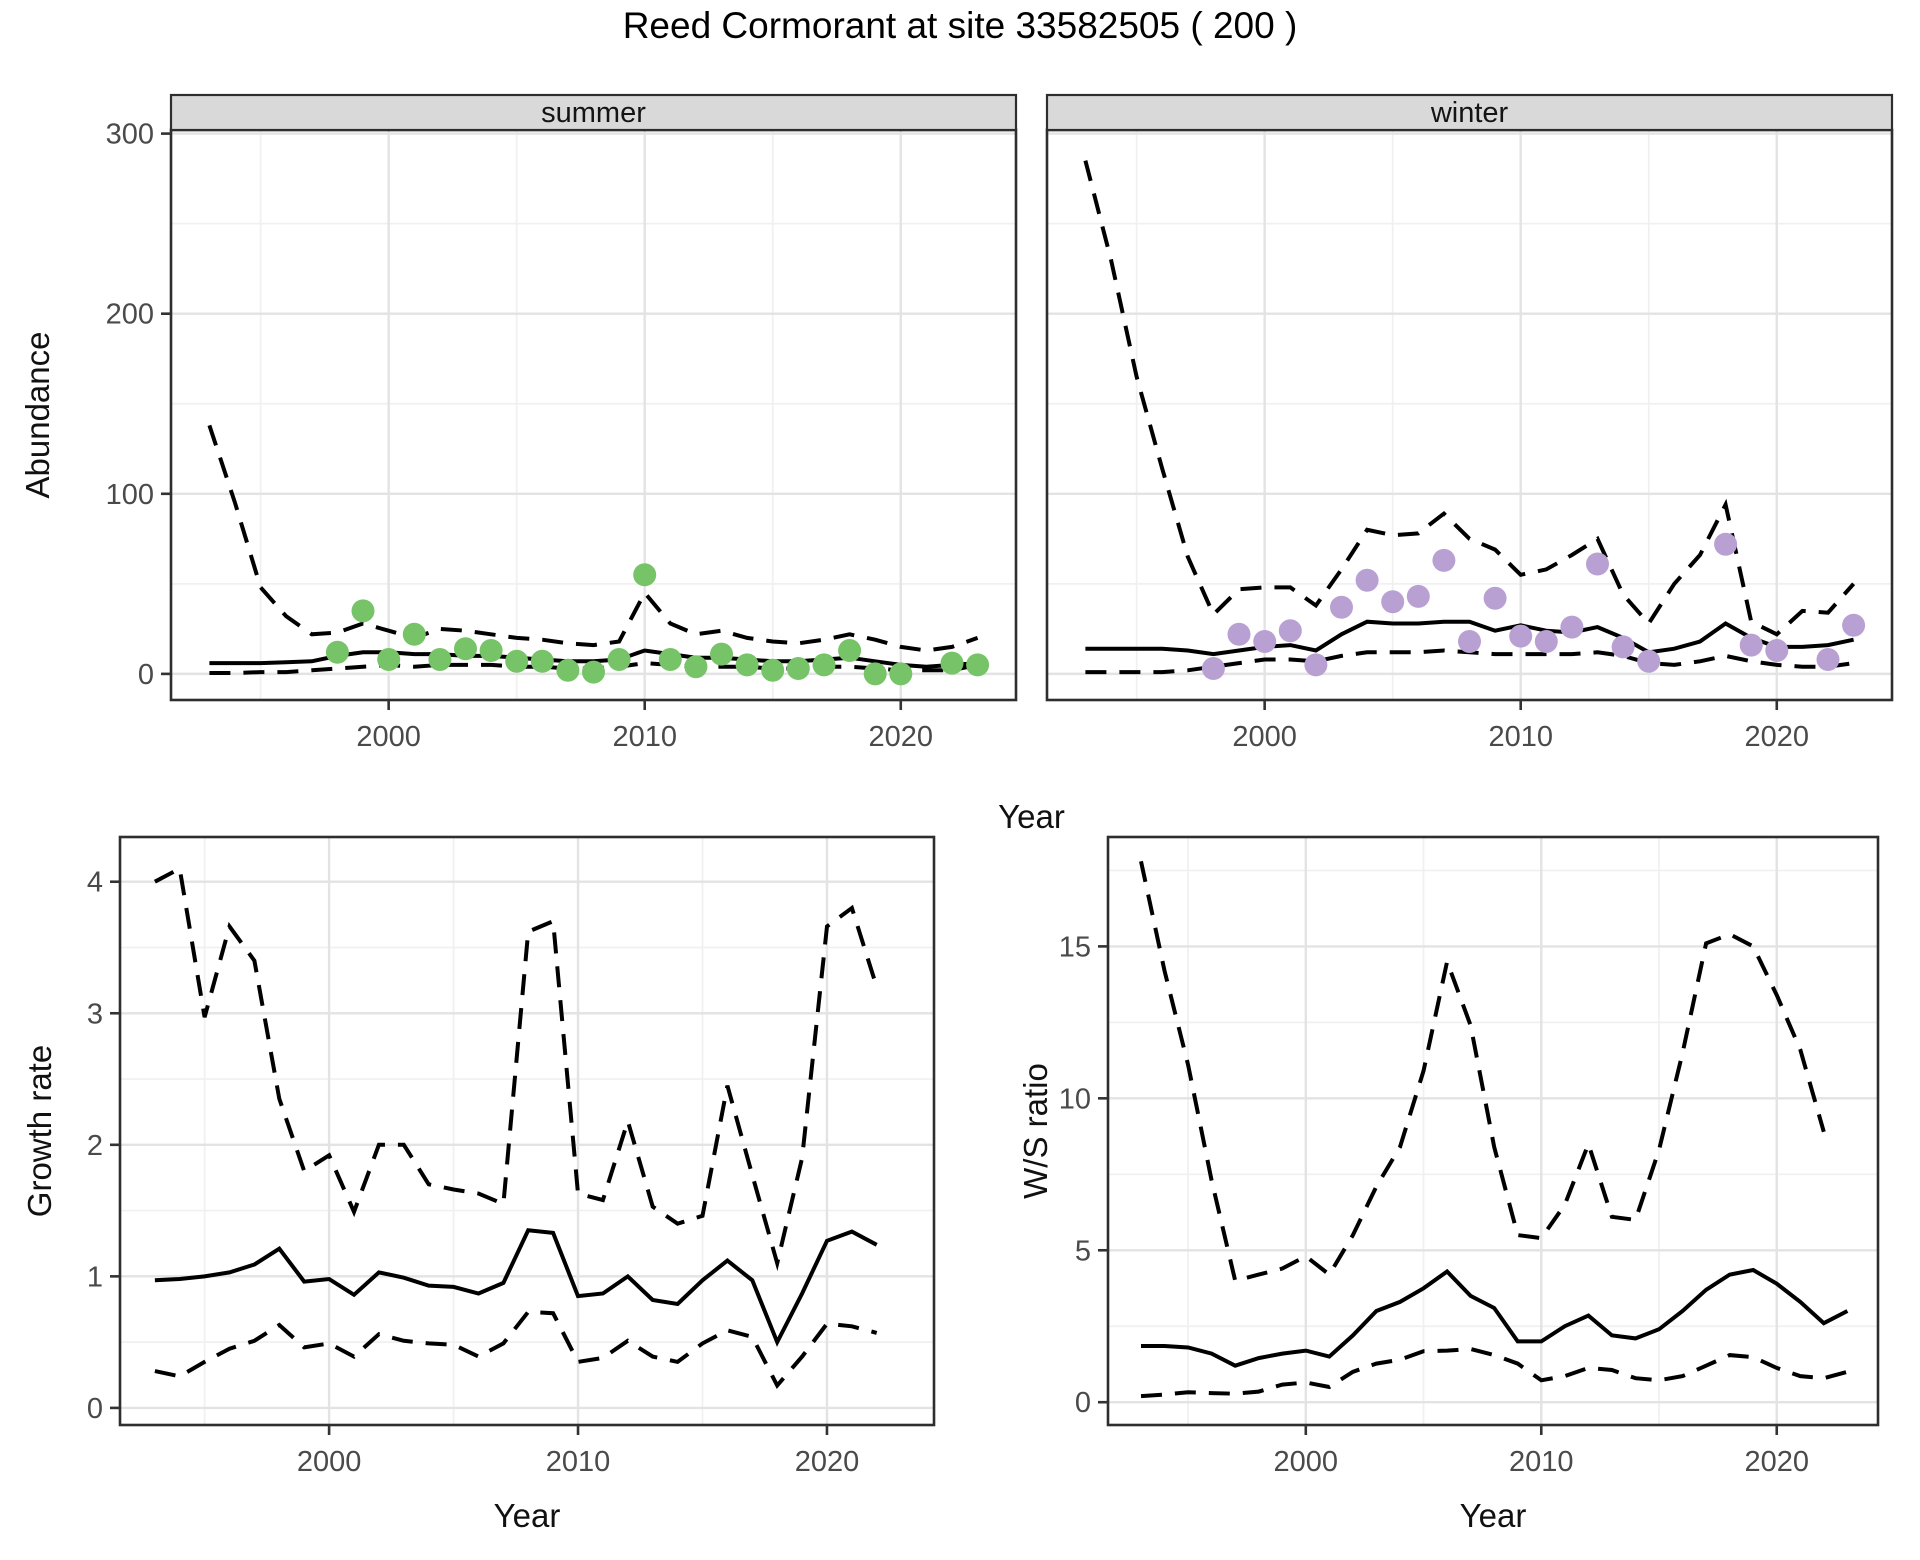 The height and width of the screenshot is (1560, 1920). What do you see at coordinates (39, 1131) in the screenshot?
I see `y-axis-title-growth-rate: Growth rate` at bounding box center [39, 1131].